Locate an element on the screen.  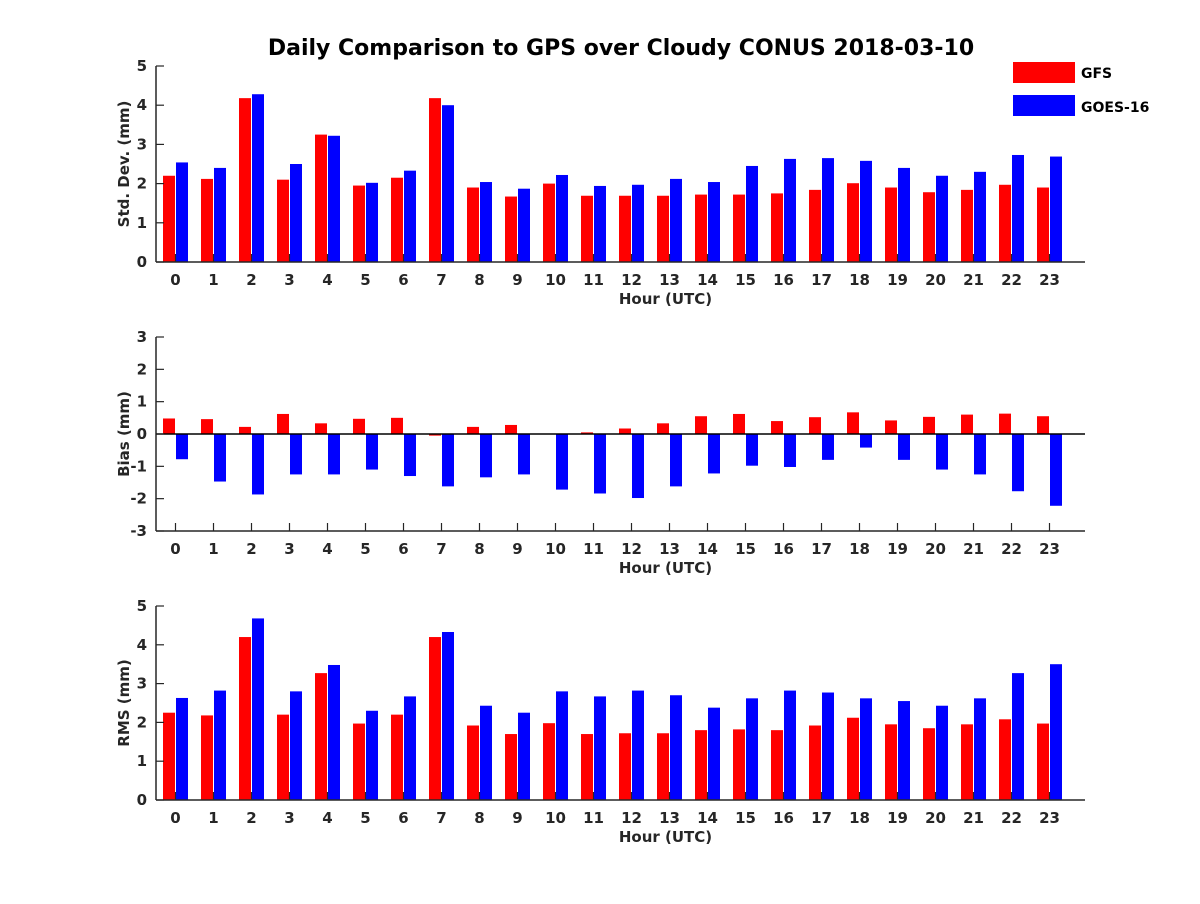
legend: GFS GOES-16 is located at coordinates (1081, 89).